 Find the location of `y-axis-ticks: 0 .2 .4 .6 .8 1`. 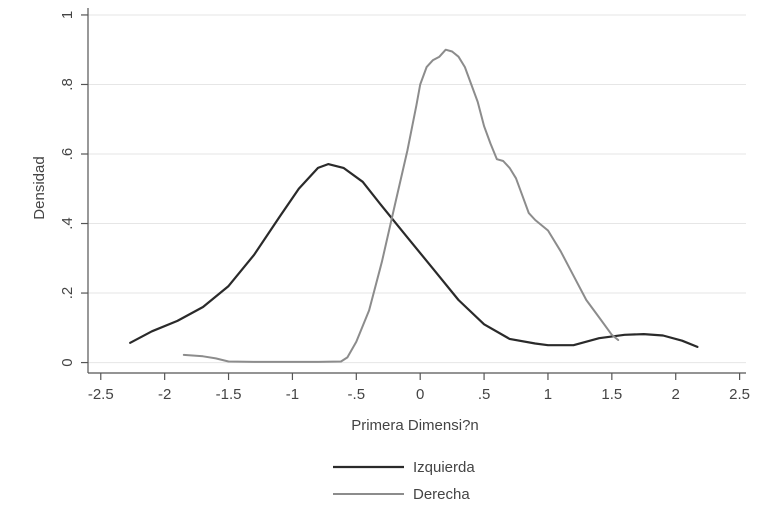

y-axis-ticks: 0 .2 .4 .6 .8 1 is located at coordinates (73, 189).